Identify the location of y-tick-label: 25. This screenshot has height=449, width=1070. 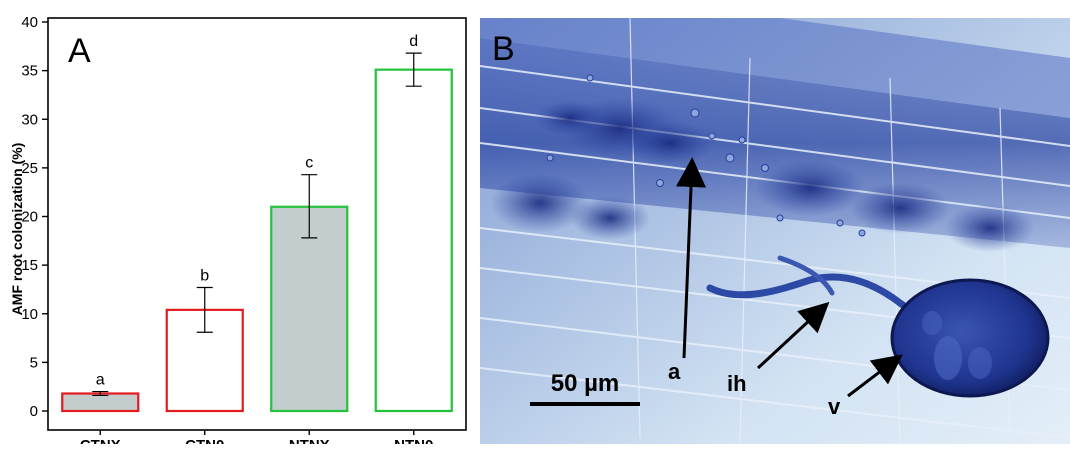
(29, 168).